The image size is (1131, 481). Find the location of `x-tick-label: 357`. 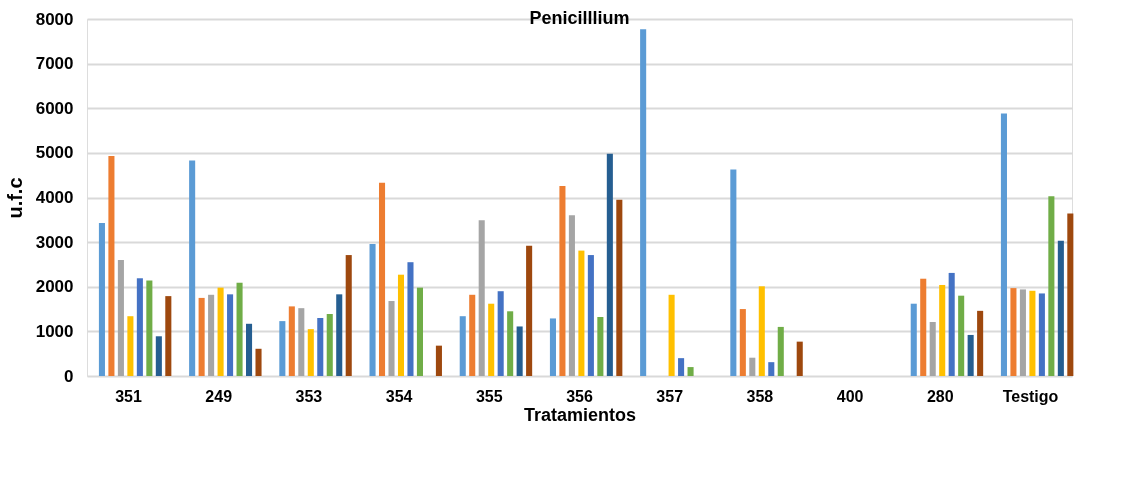

x-tick-label: 357 is located at coordinates (670, 396).